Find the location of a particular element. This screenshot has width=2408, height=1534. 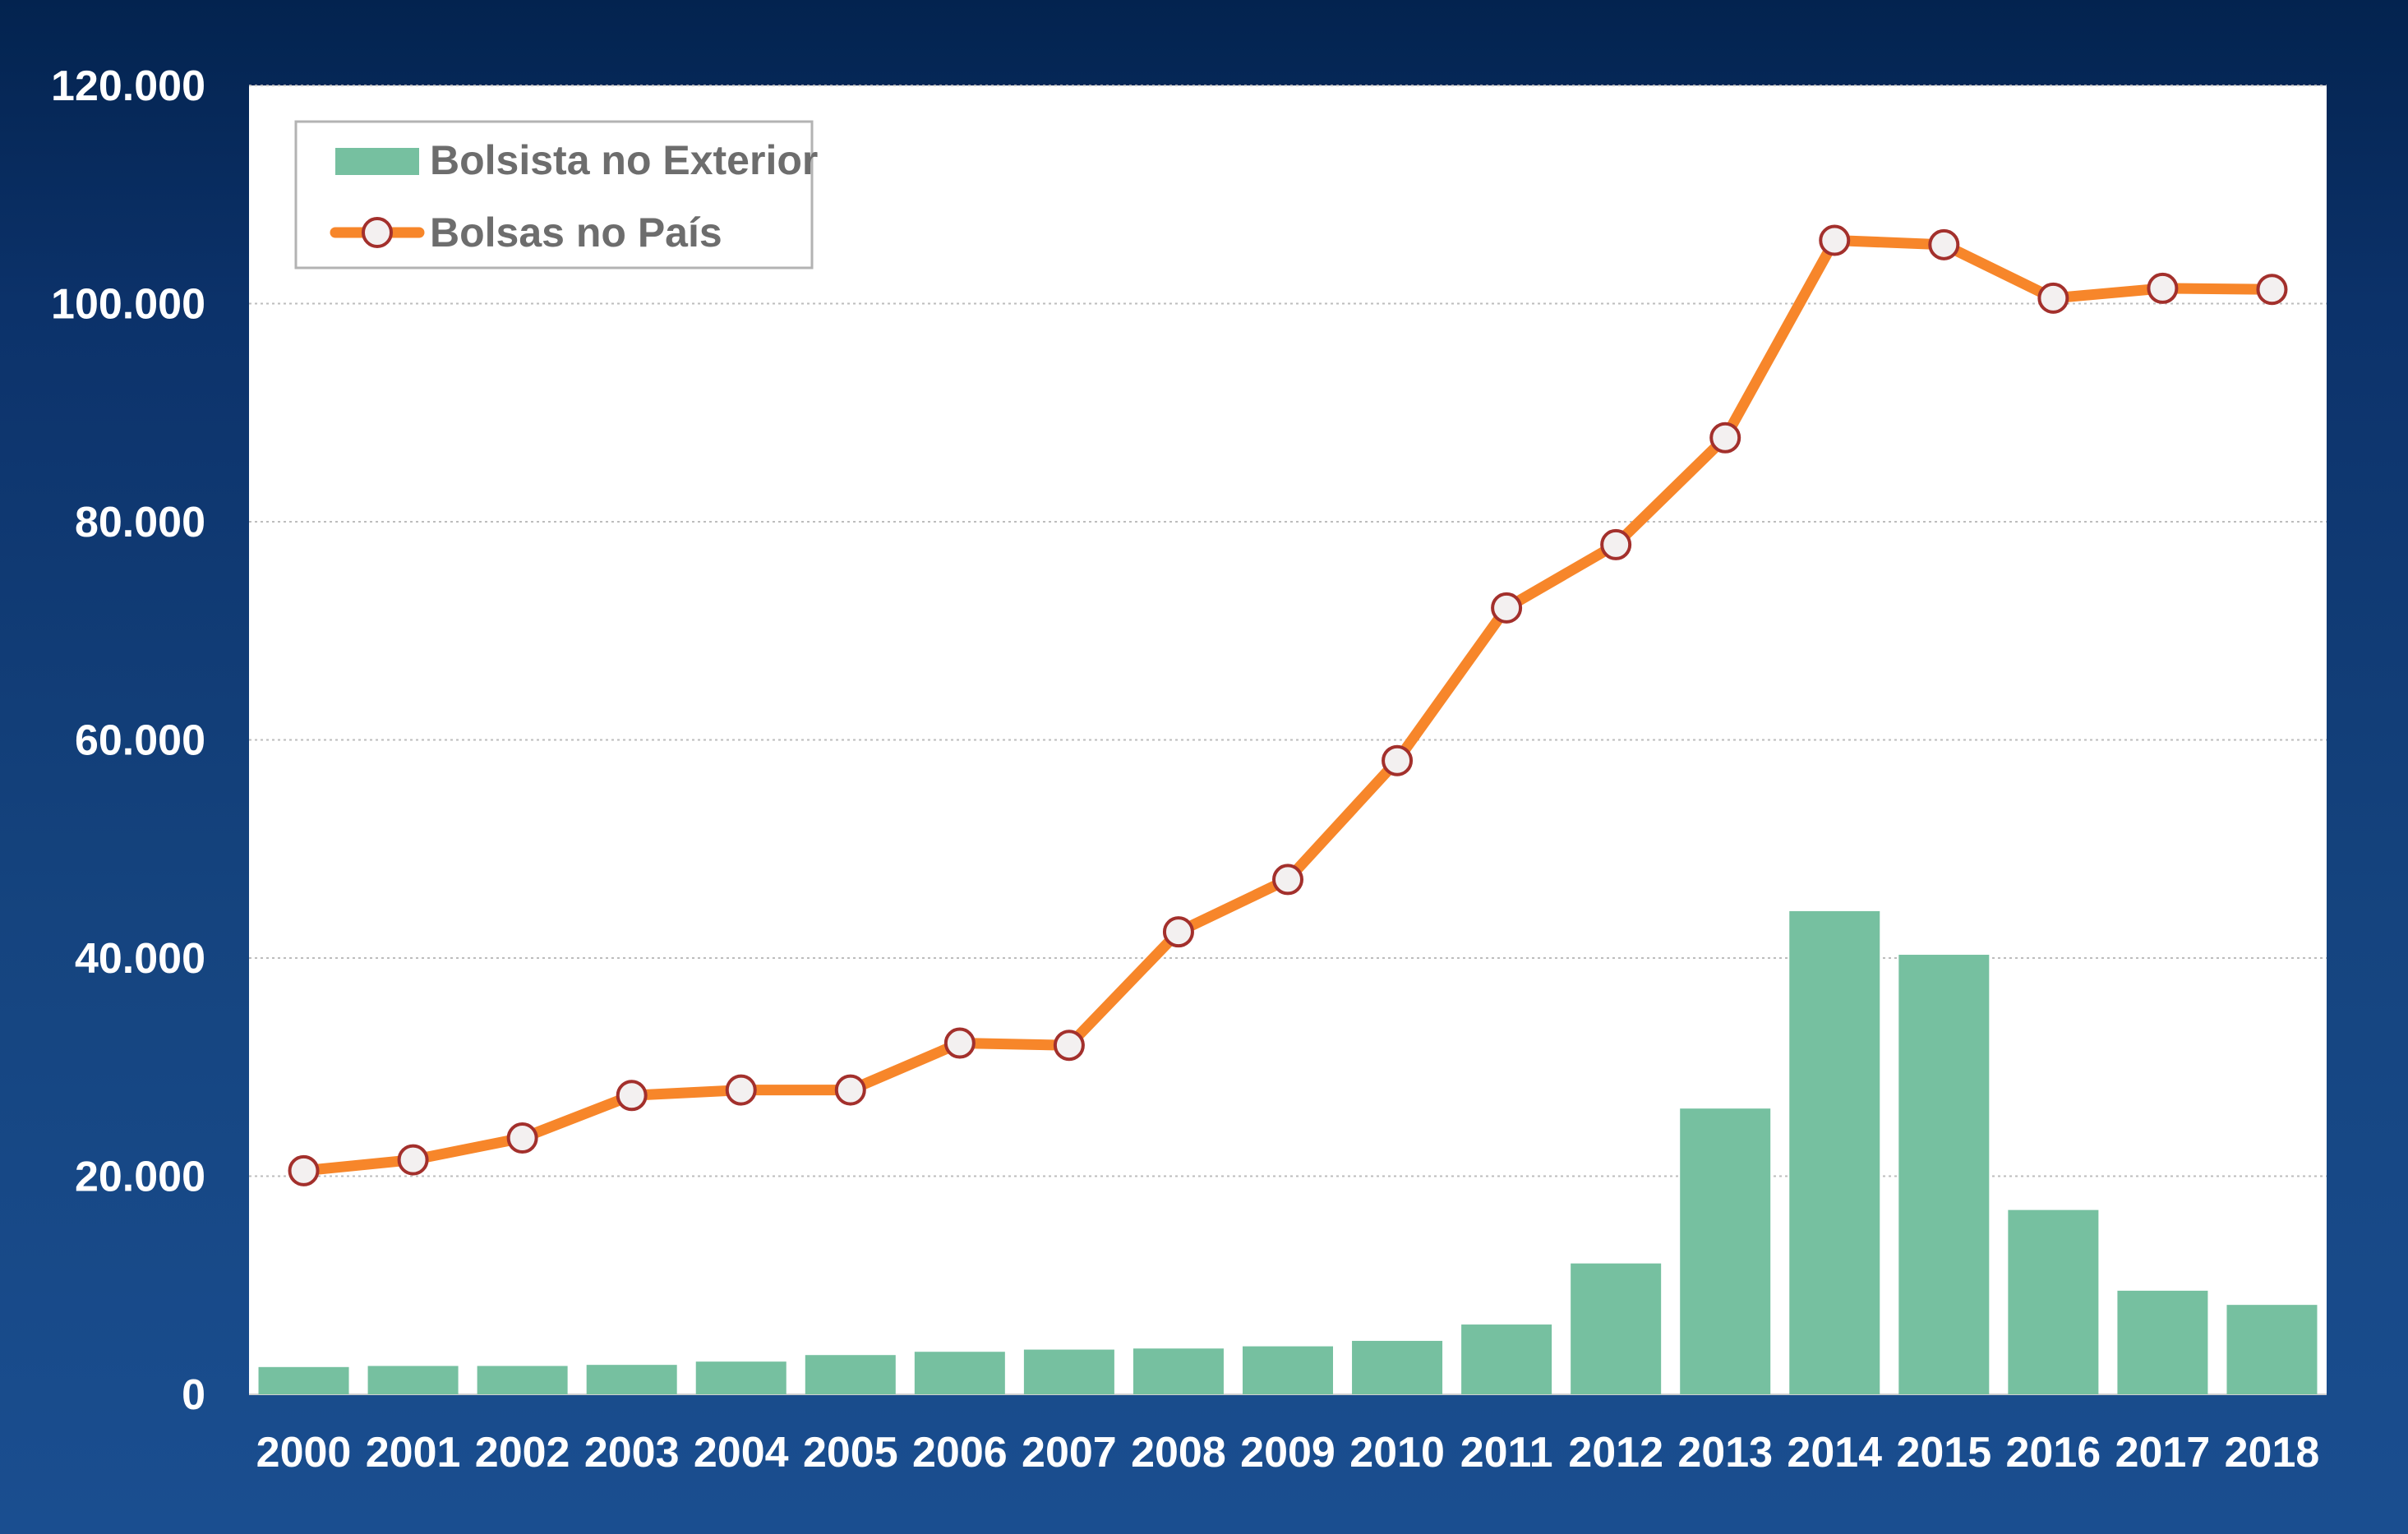

point-bolsas-no-pais-2016 is located at coordinates (2053, 298).